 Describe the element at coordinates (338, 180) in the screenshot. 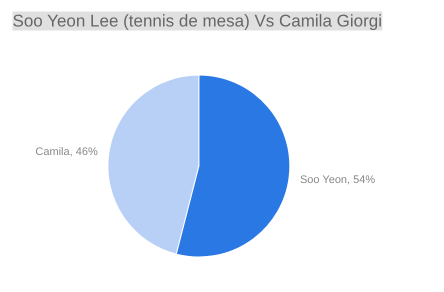

I see `slice-label: Soo Yeon, 54%` at that location.